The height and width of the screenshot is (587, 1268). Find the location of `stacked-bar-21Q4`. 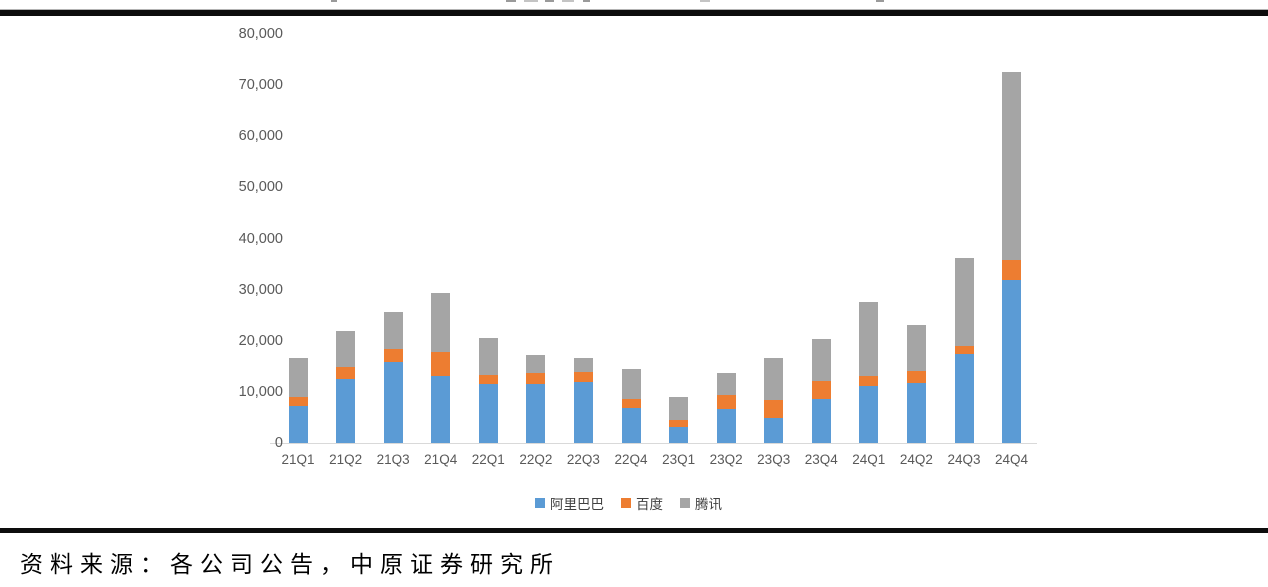

stacked-bar-21Q4 is located at coordinates (441, 367).